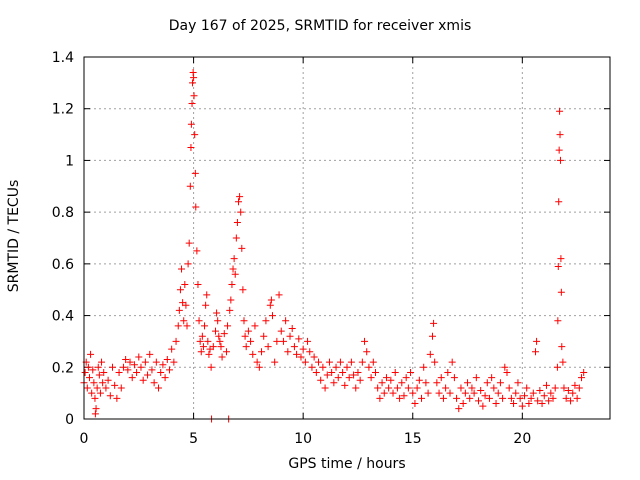 The height and width of the screenshot is (480, 640). What do you see at coordinates (303, 439) in the screenshot?
I see `x-tick-label: 10` at bounding box center [303, 439].